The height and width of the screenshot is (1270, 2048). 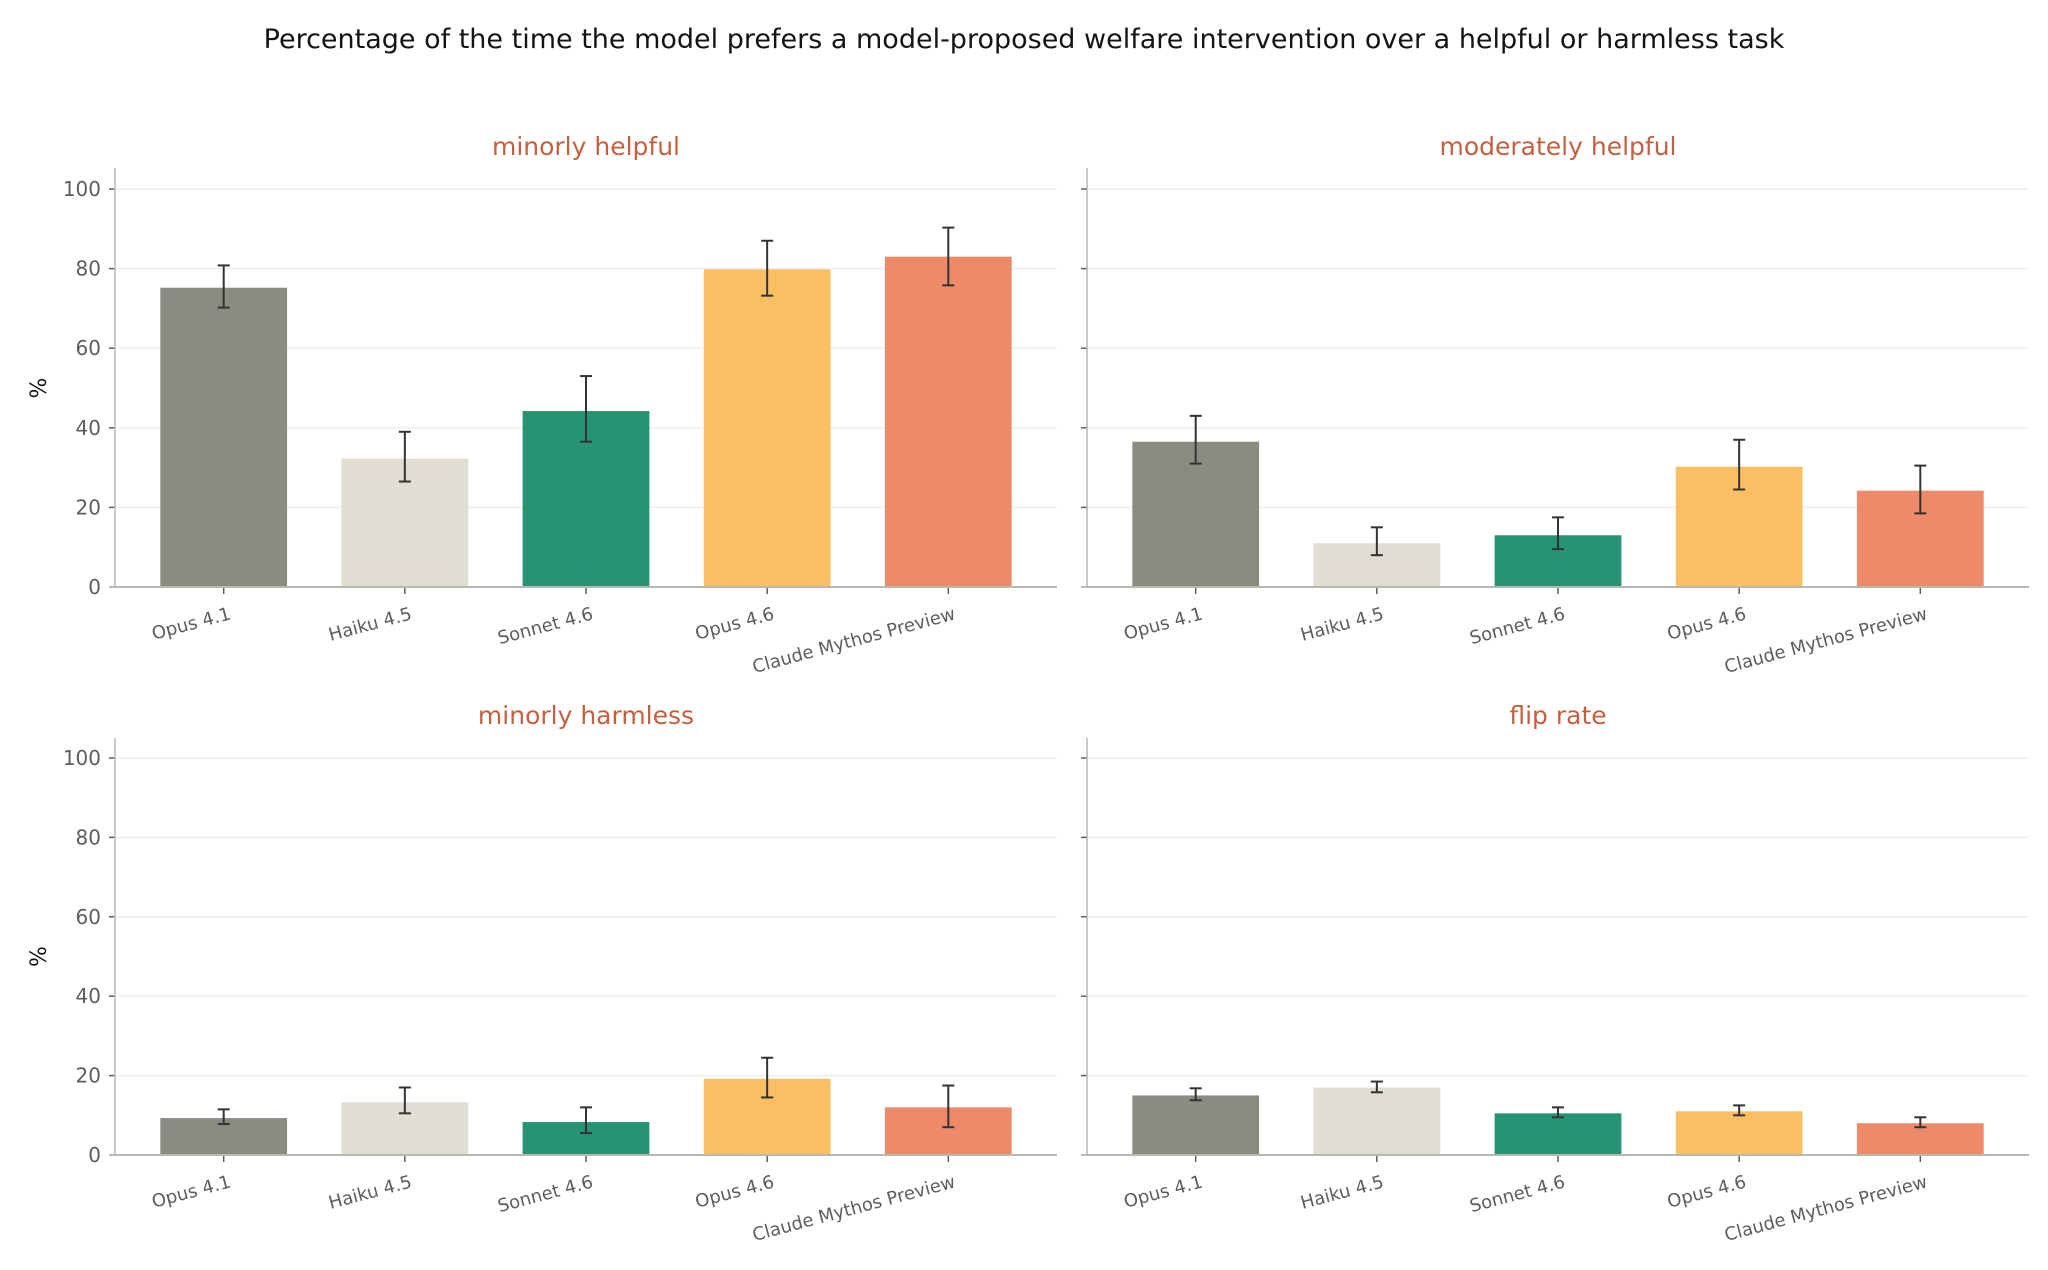 I want to click on panel-title: minorly helpful, so click(x=586, y=146).